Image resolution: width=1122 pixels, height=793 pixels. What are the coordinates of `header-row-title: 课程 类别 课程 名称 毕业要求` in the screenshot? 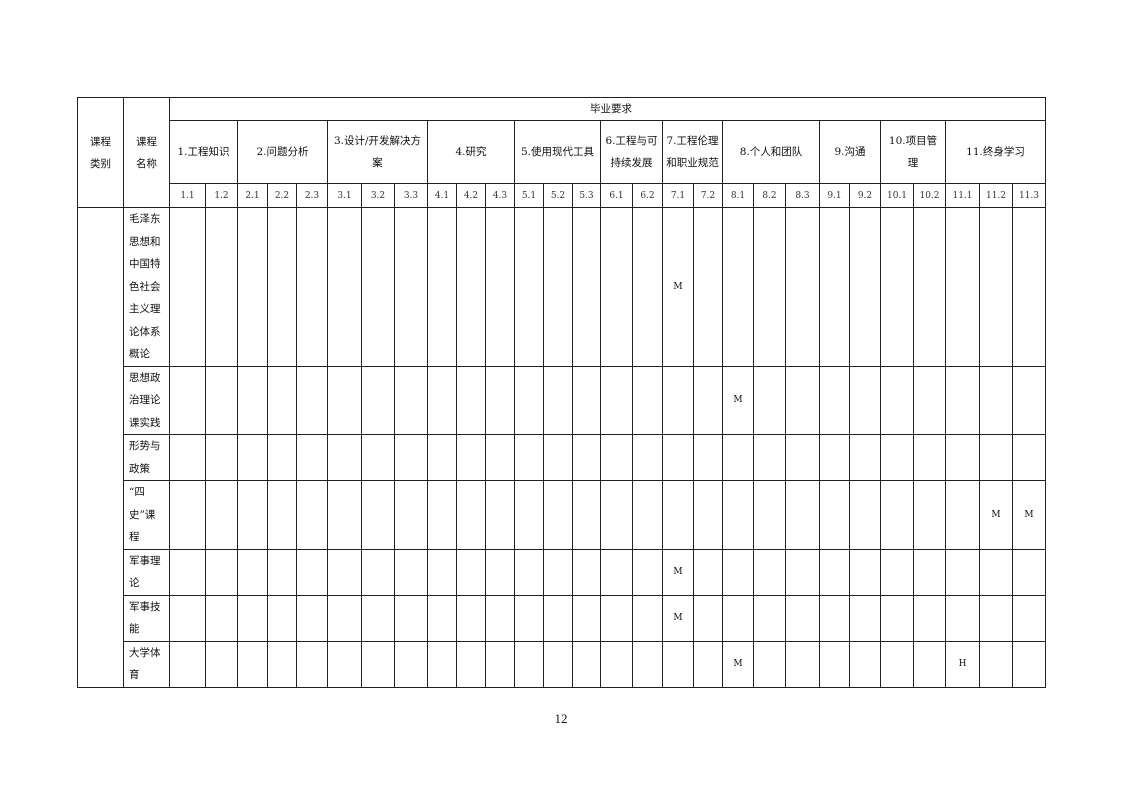 It's located at (561, 152).